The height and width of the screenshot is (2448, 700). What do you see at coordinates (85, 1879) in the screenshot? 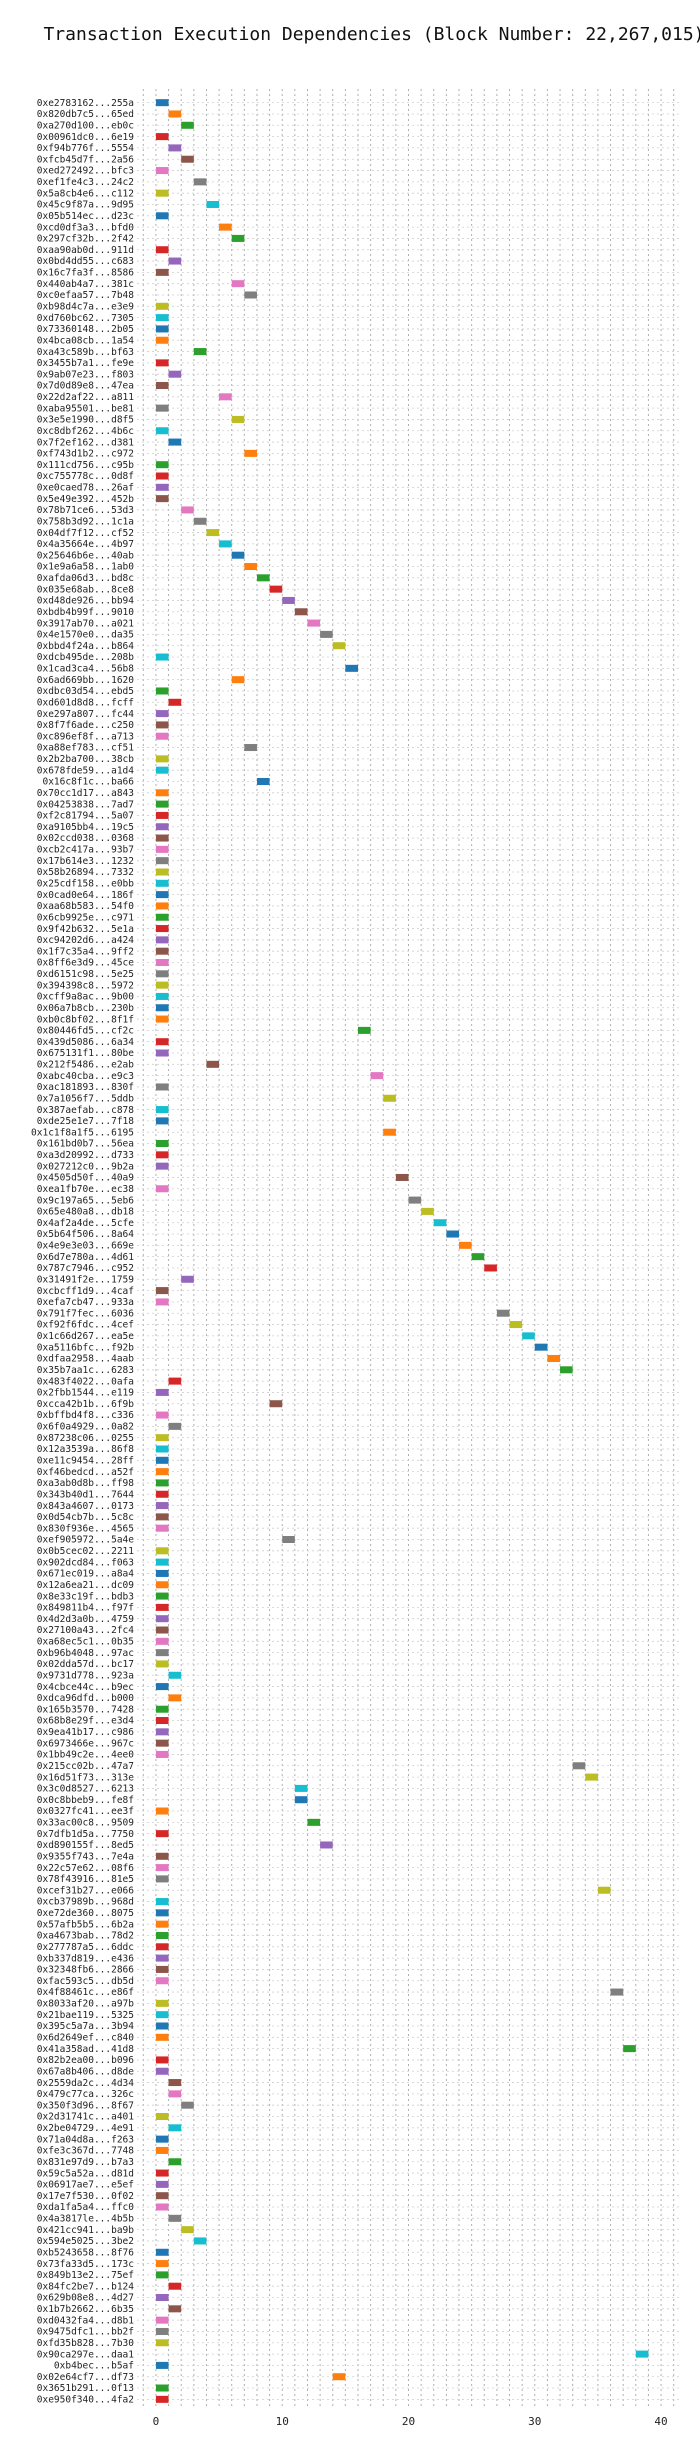
I see `y-tick-label: 0x78f43916...81e5` at bounding box center [85, 1879].